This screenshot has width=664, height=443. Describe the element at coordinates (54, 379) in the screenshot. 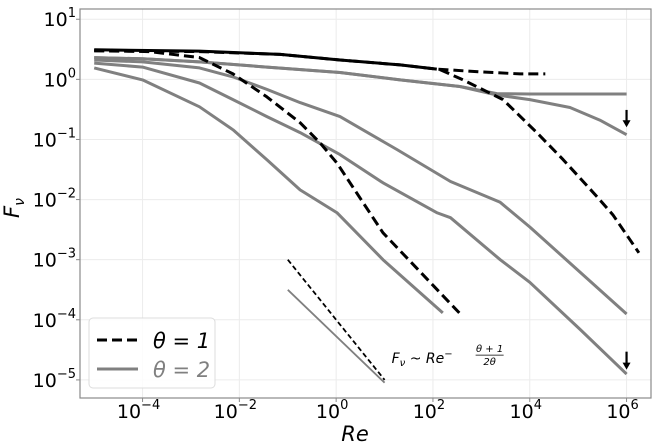

I see `y-tick-label: 10⁻⁵` at that location.